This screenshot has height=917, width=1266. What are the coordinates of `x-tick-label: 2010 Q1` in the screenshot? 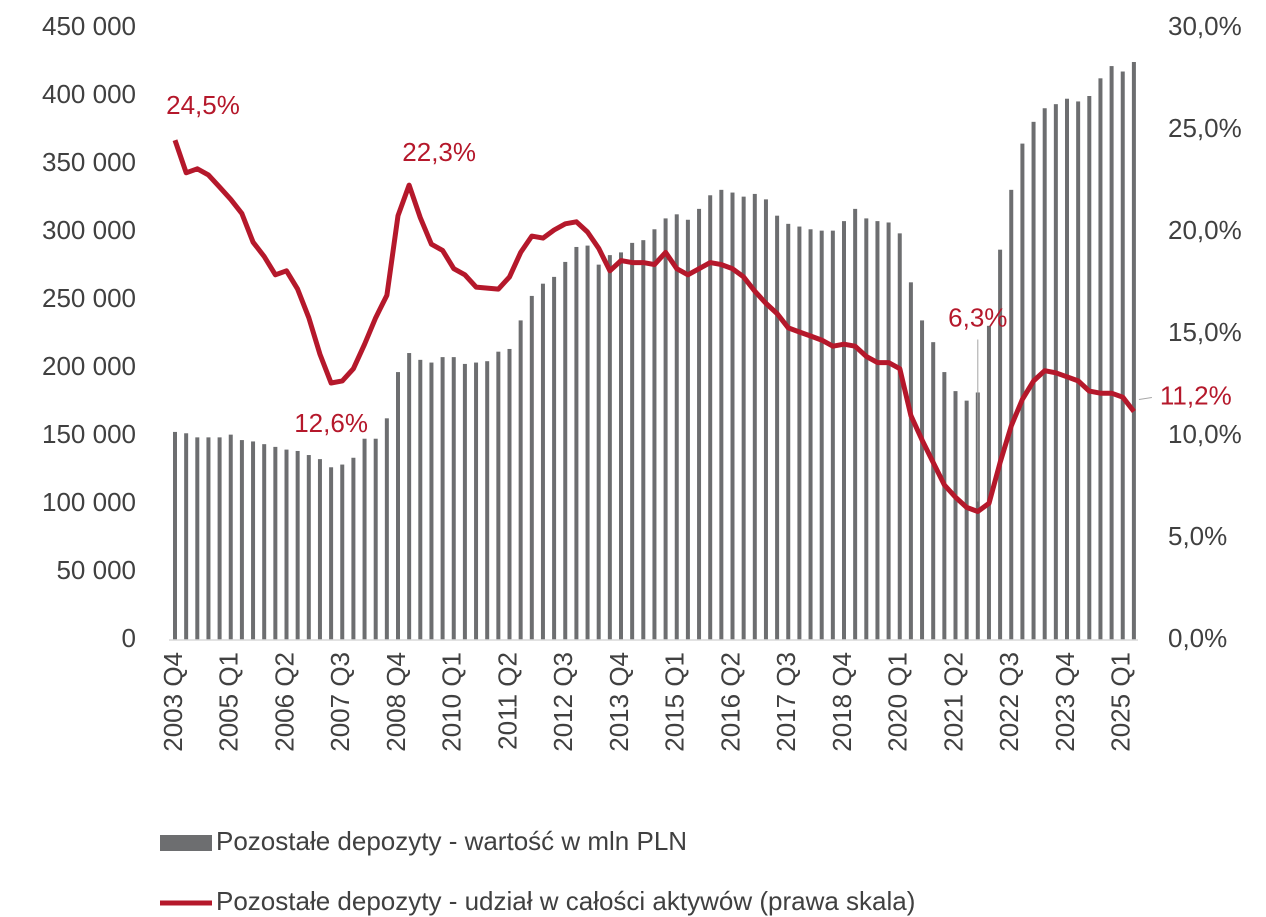 It's located at (452, 702).